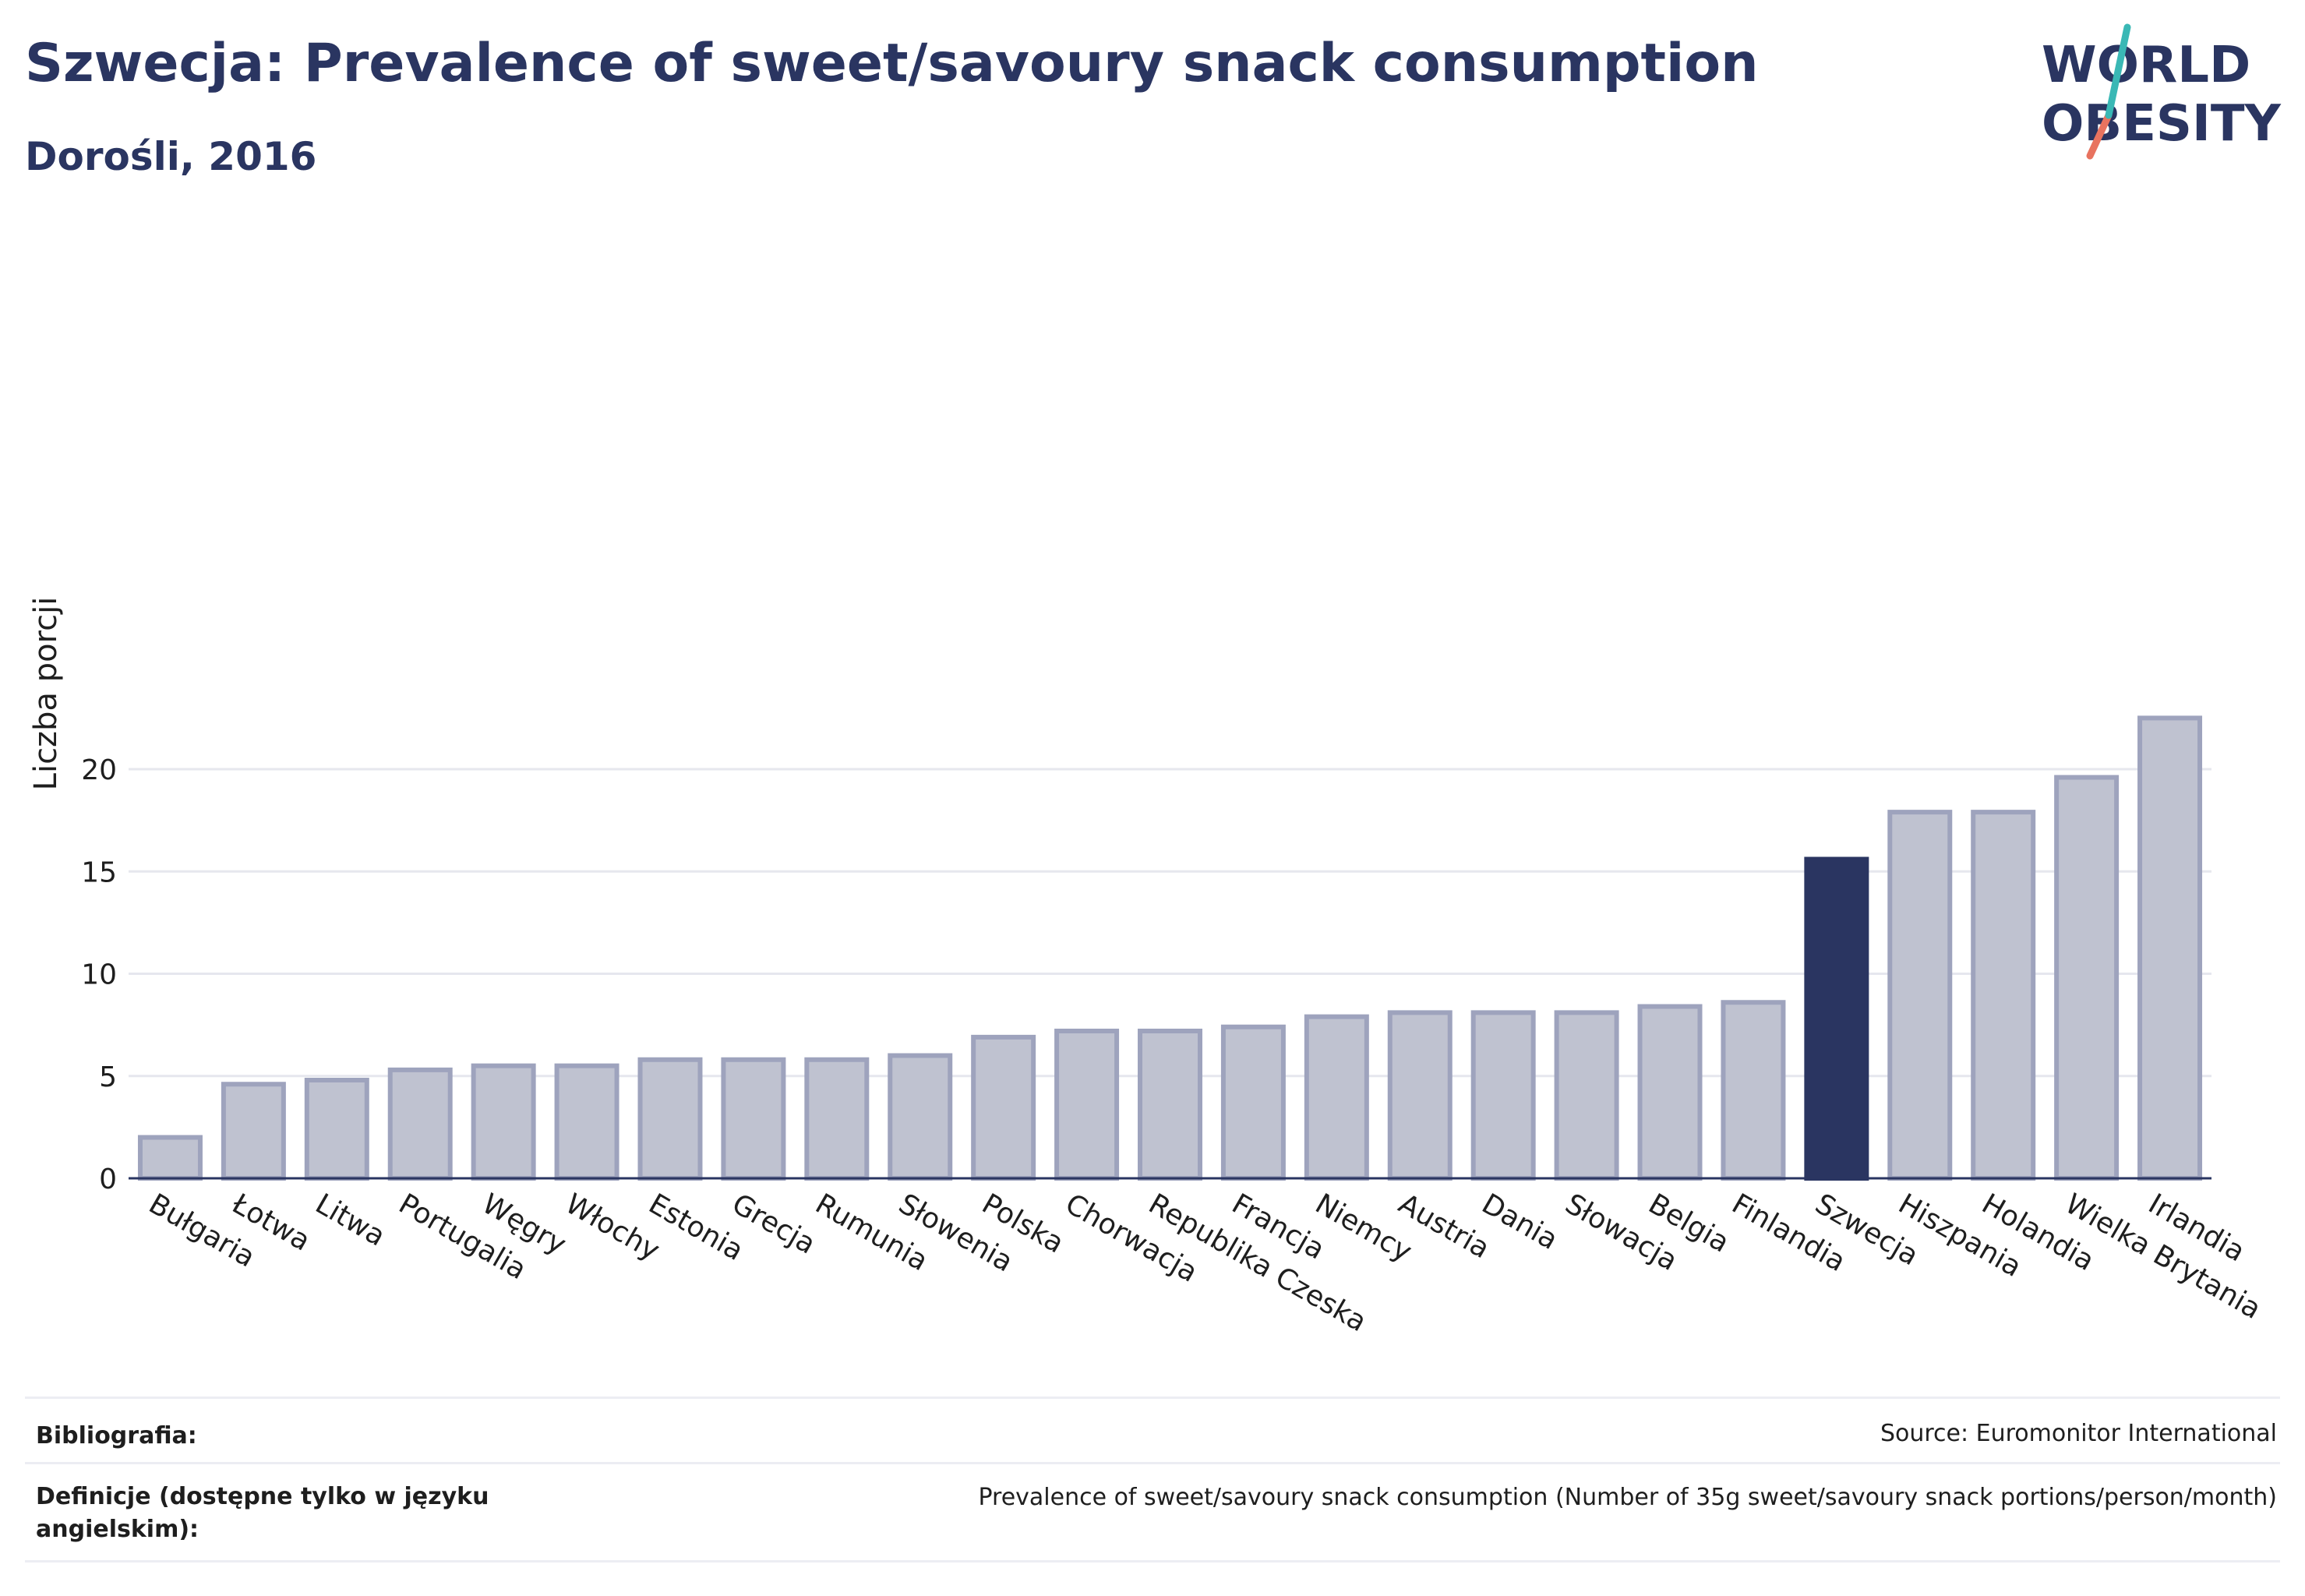 The height and width of the screenshot is (1596, 2305). What do you see at coordinates (46, 694) in the screenshot?
I see `y-axis-label: Liczba porcji` at bounding box center [46, 694].